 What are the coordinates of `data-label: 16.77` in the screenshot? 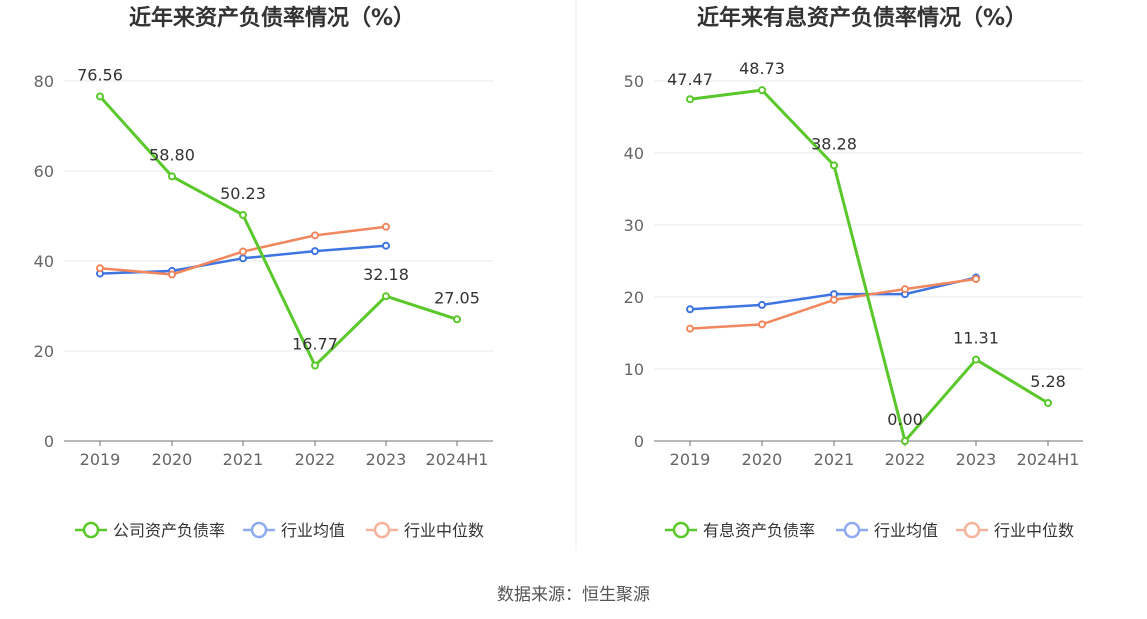 It's located at (315, 344).